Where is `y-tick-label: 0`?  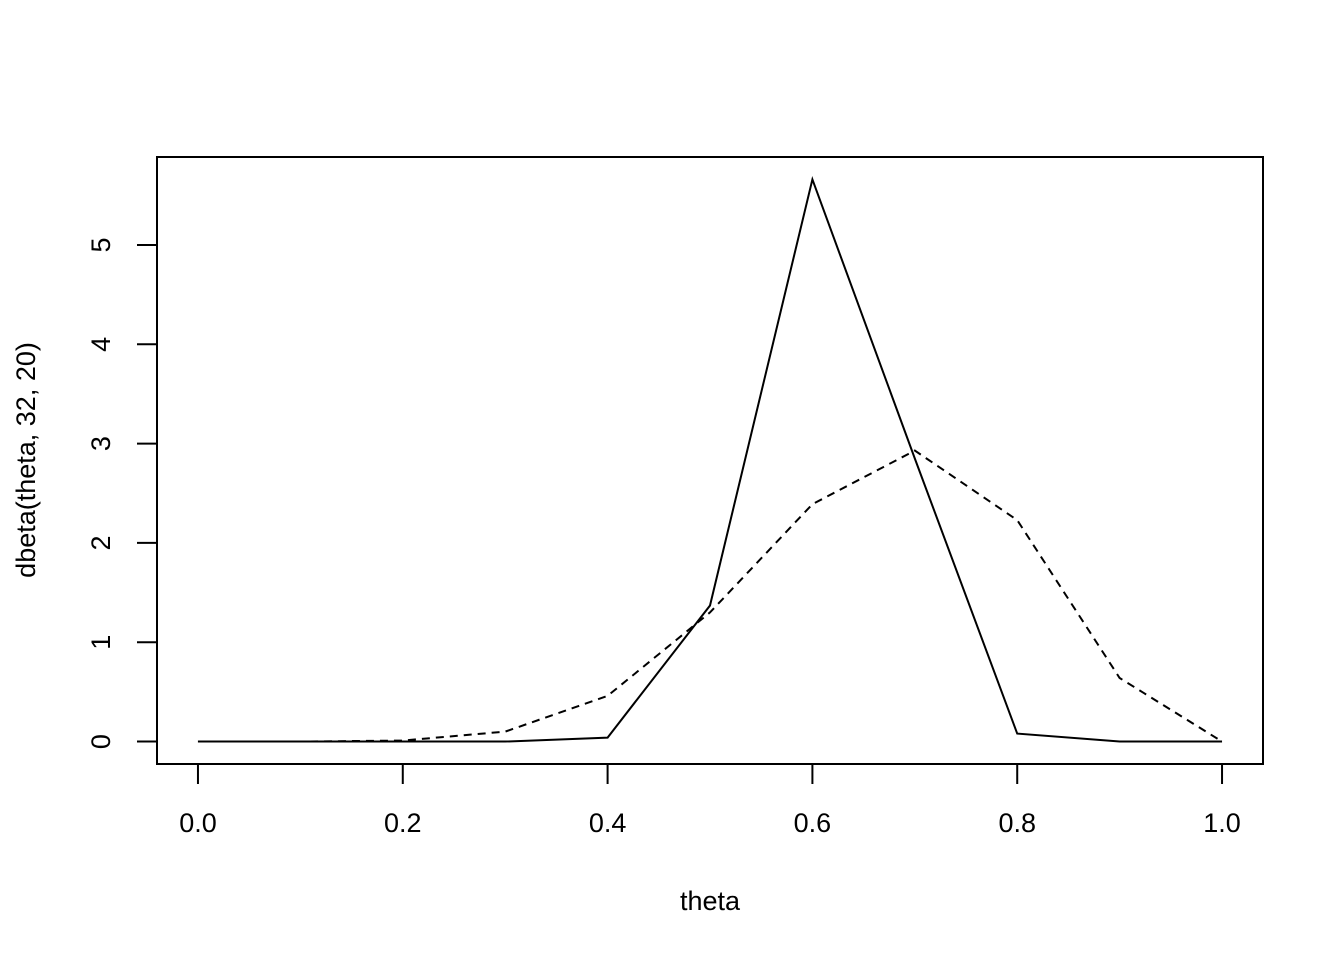
y-tick-label: 0 is located at coordinates (101, 741).